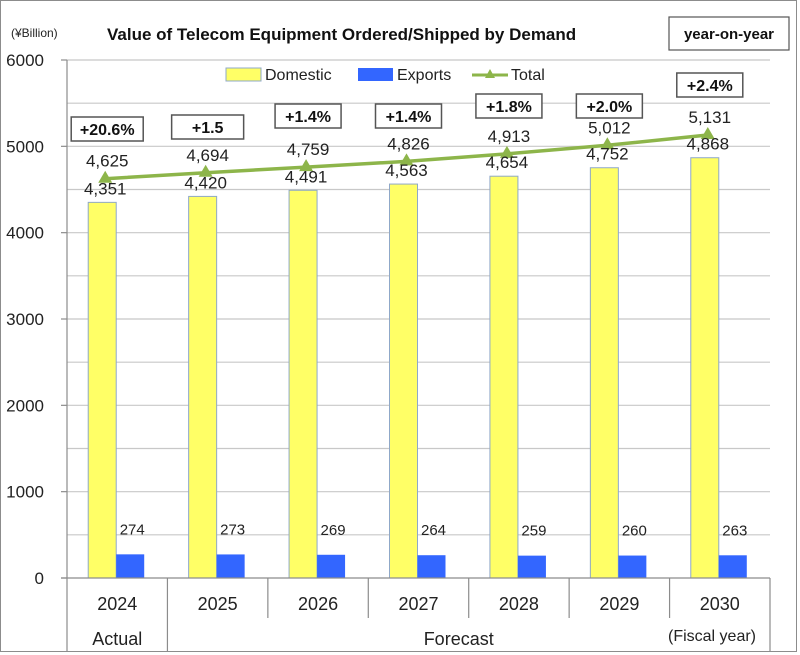 Image resolution: width=800 pixels, height=655 pixels. What do you see at coordinates (107, 161) in the screenshot?
I see `label-total: 4,625` at bounding box center [107, 161].